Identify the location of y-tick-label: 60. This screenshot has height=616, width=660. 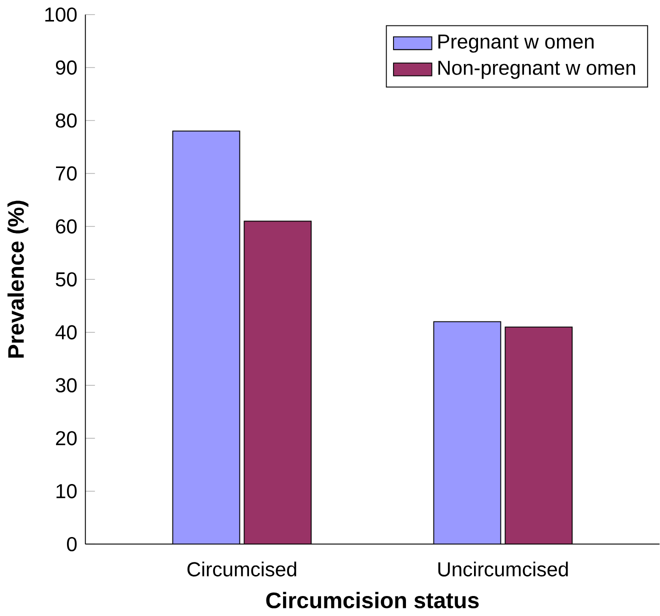
(66, 226).